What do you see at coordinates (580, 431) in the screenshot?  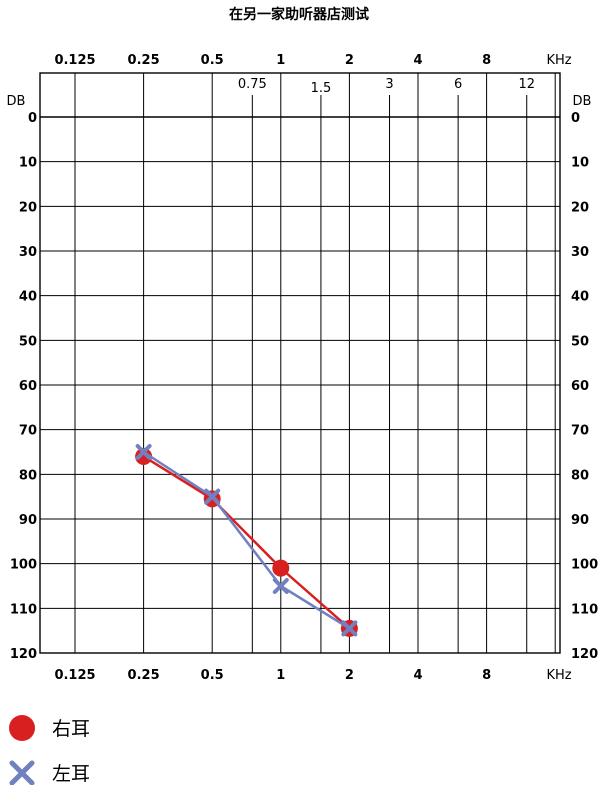 I see `y-tick-right: 70` at bounding box center [580, 431].